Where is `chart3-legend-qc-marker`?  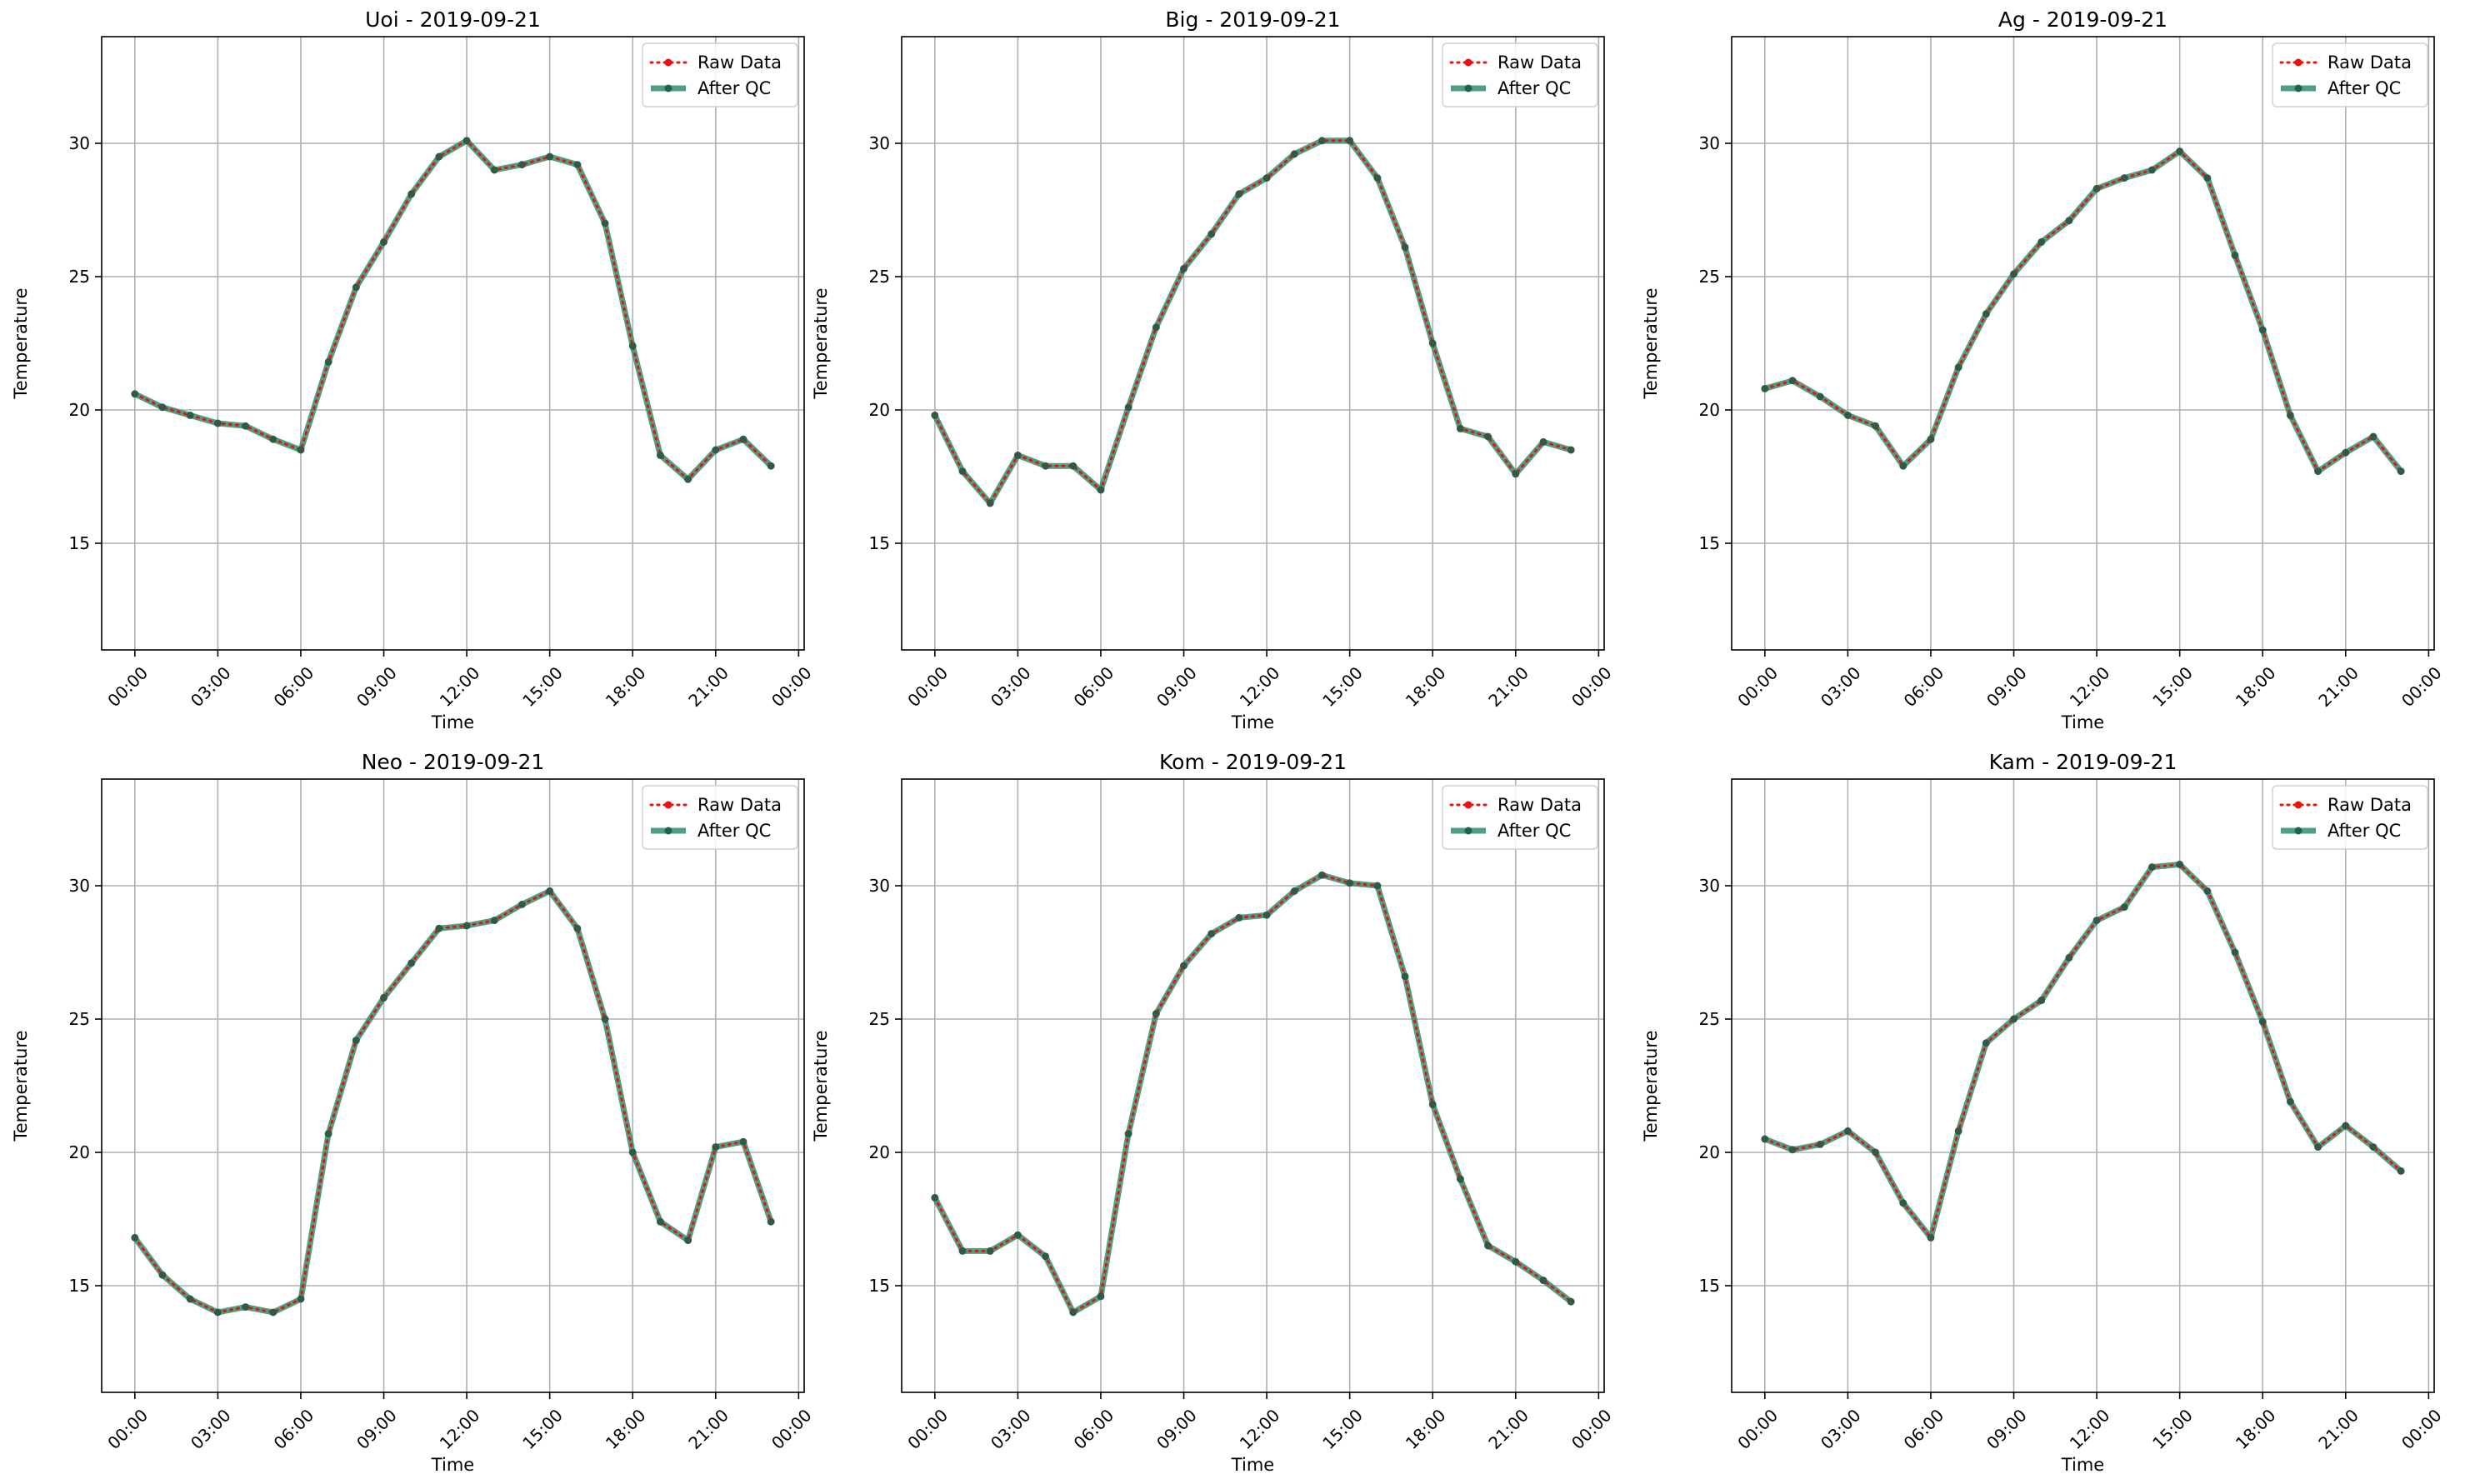 chart3-legend-qc-marker is located at coordinates (668, 831).